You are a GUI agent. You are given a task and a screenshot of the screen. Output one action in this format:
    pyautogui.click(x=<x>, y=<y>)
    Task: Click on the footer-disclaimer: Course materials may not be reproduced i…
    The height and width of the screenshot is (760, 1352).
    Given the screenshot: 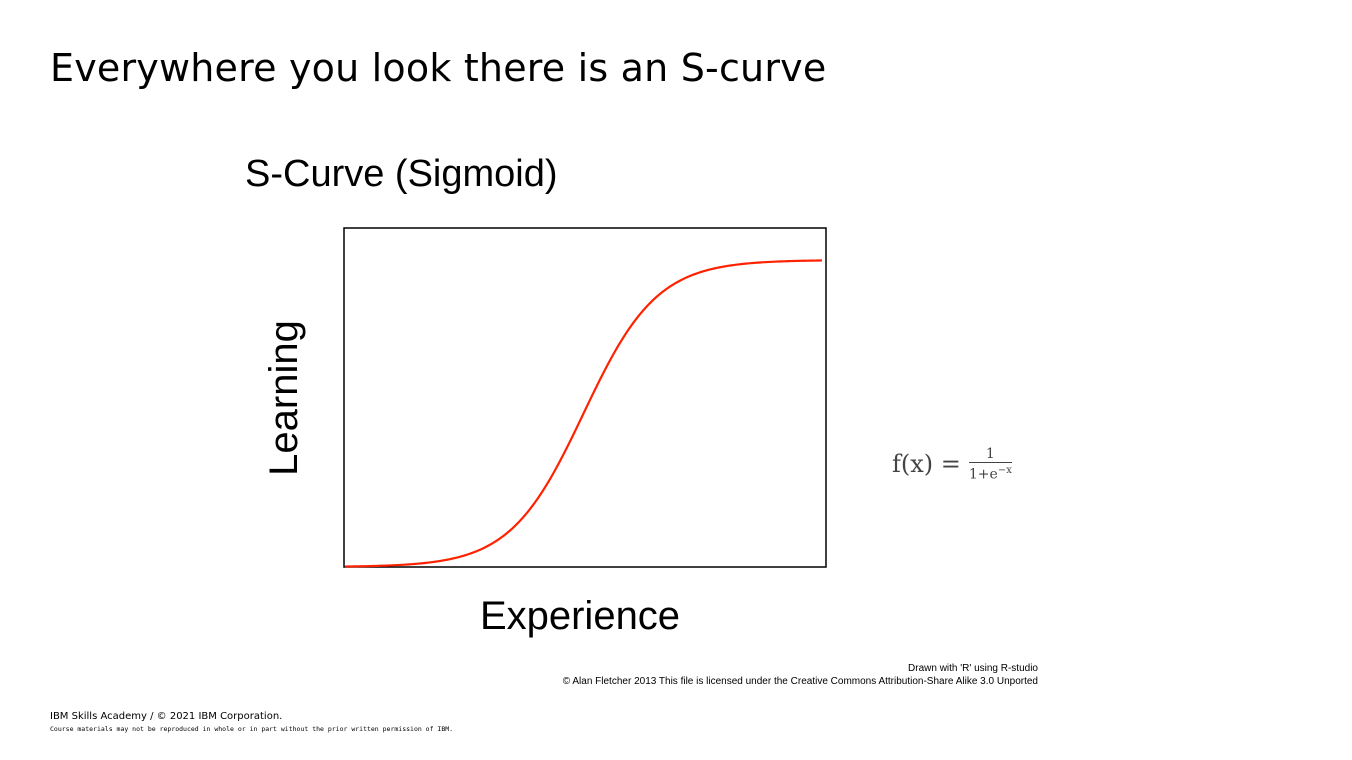 What is the action you would take?
    pyautogui.click(x=252, y=729)
    